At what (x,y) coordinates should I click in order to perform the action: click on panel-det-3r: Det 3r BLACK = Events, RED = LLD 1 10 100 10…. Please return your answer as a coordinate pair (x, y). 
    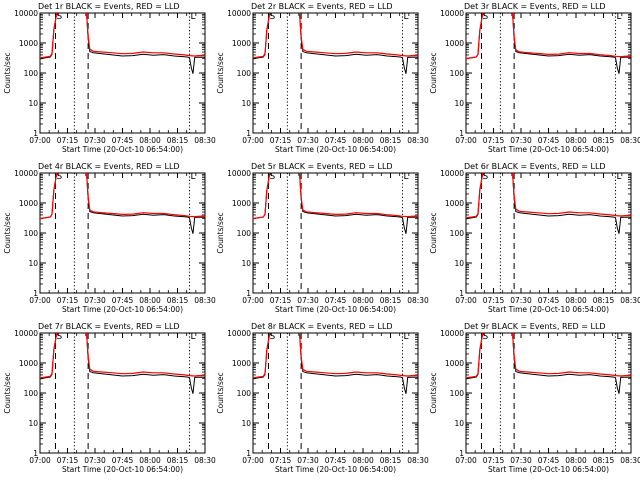
    Looking at the image, I should click on (533, 80).